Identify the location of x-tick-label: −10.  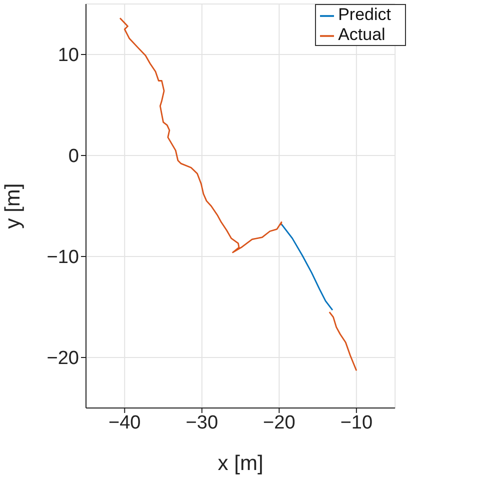
(356, 423).